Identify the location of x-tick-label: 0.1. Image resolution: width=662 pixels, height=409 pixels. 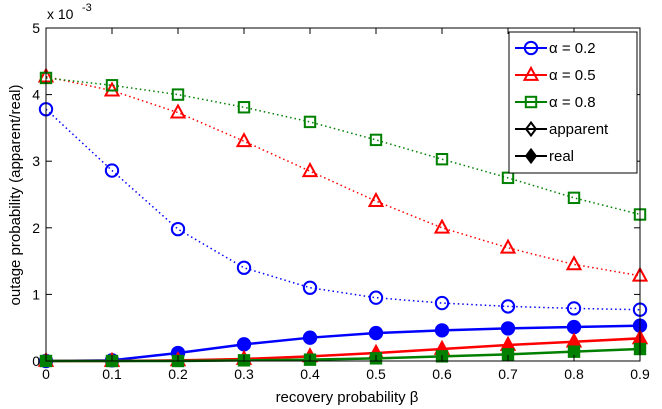
(112, 374).